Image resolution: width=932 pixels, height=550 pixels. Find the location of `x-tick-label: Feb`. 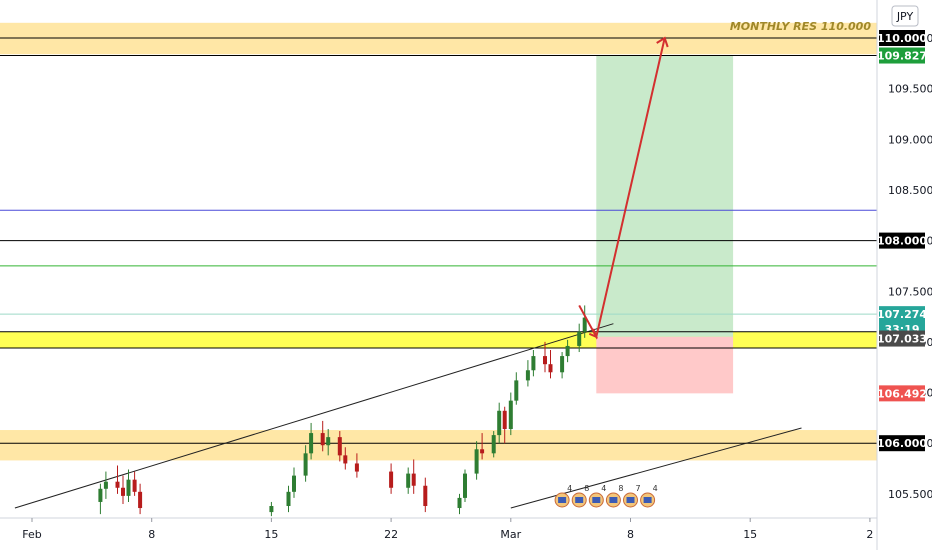

x-tick-label: Feb is located at coordinates (31, 534).